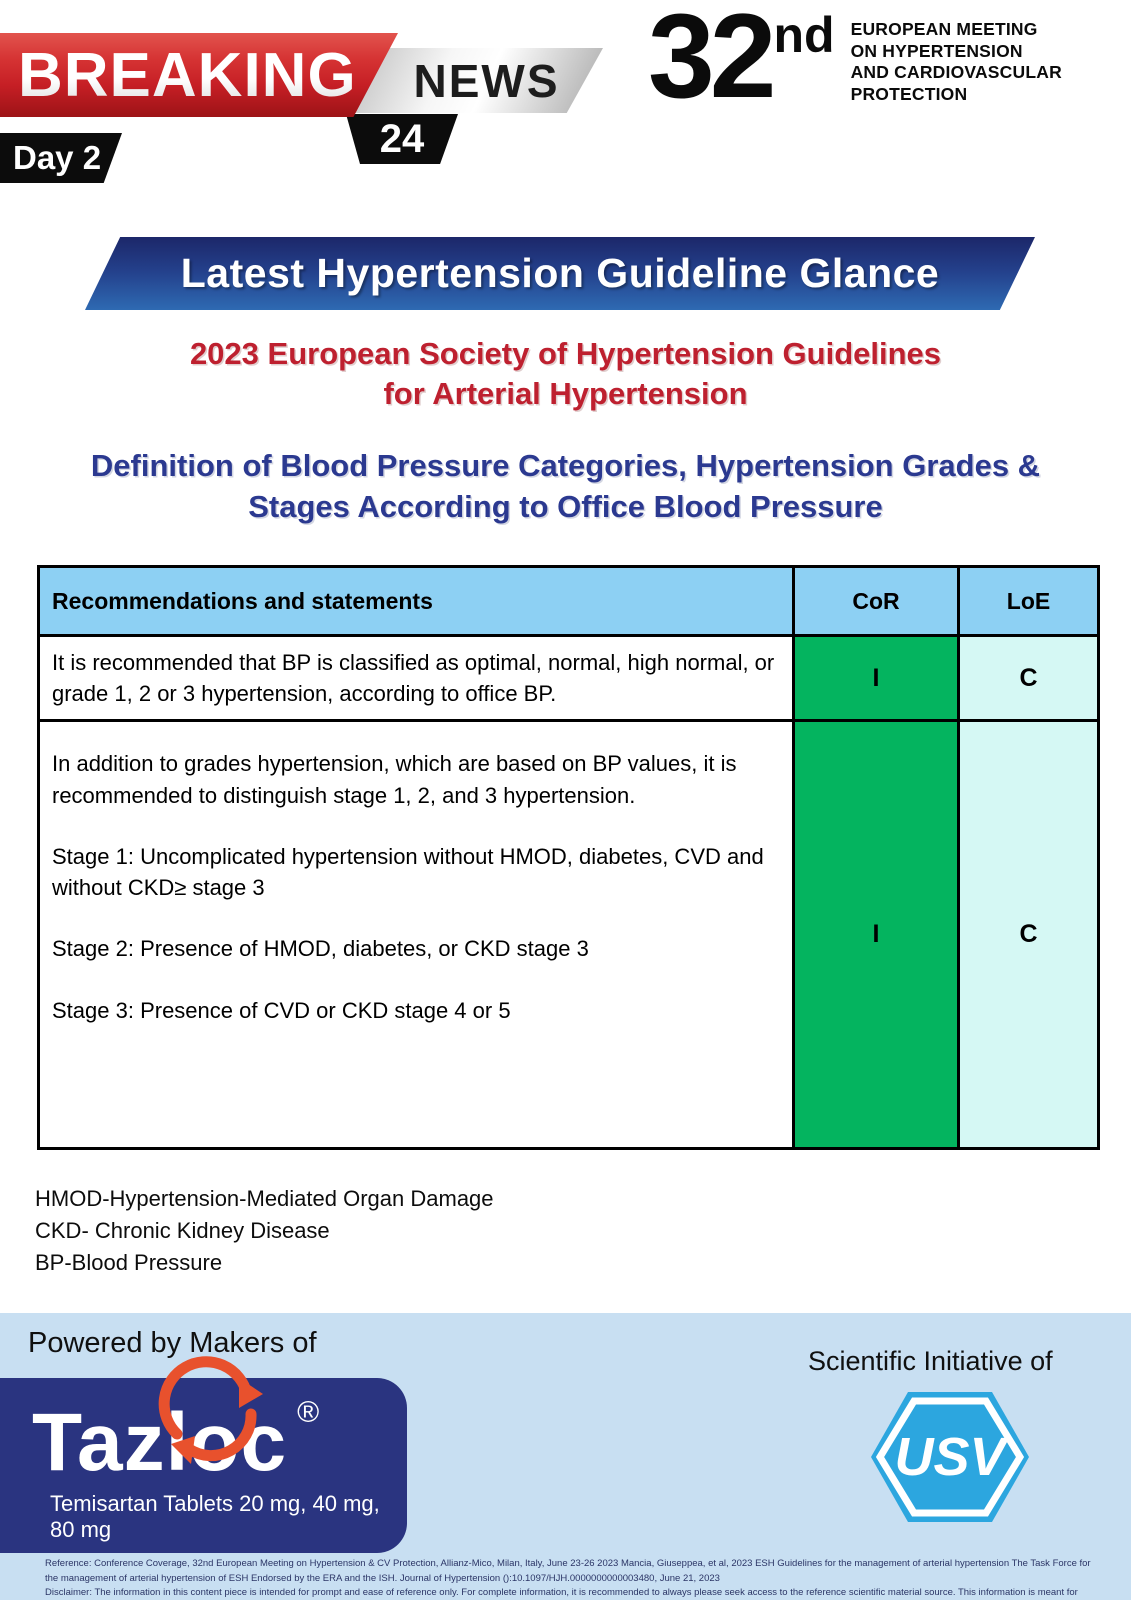  What do you see at coordinates (416, 601) in the screenshot?
I see `col-header-recommendations: Recommendations and statements` at bounding box center [416, 601].